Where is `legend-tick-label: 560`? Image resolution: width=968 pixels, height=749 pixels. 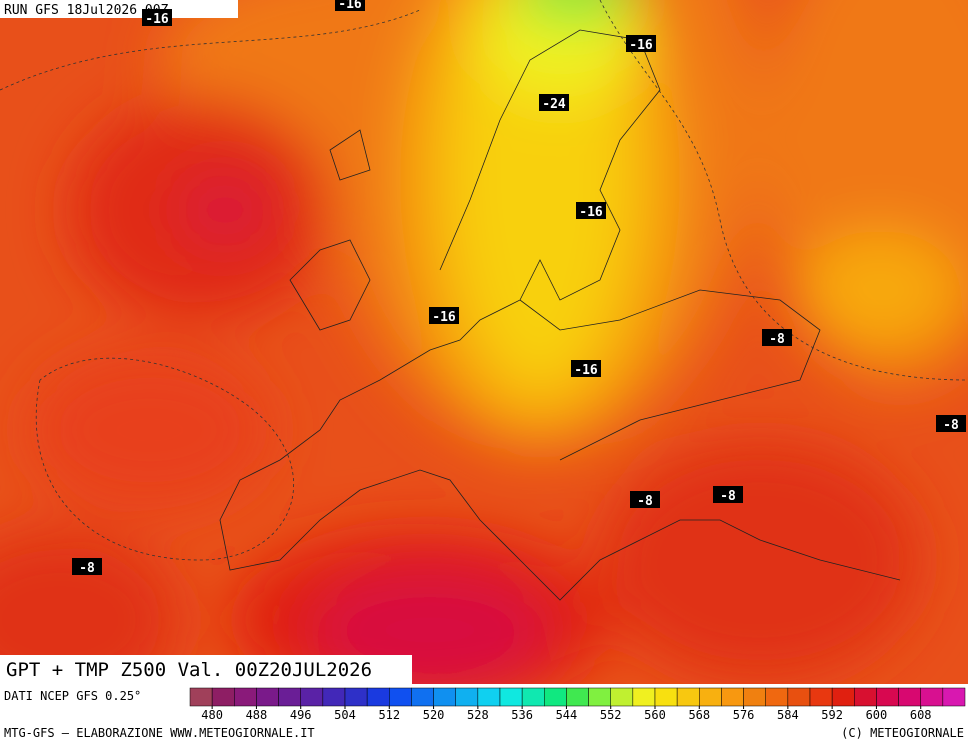 legend-tick-label: 560 is located at coordinates (655, 715).